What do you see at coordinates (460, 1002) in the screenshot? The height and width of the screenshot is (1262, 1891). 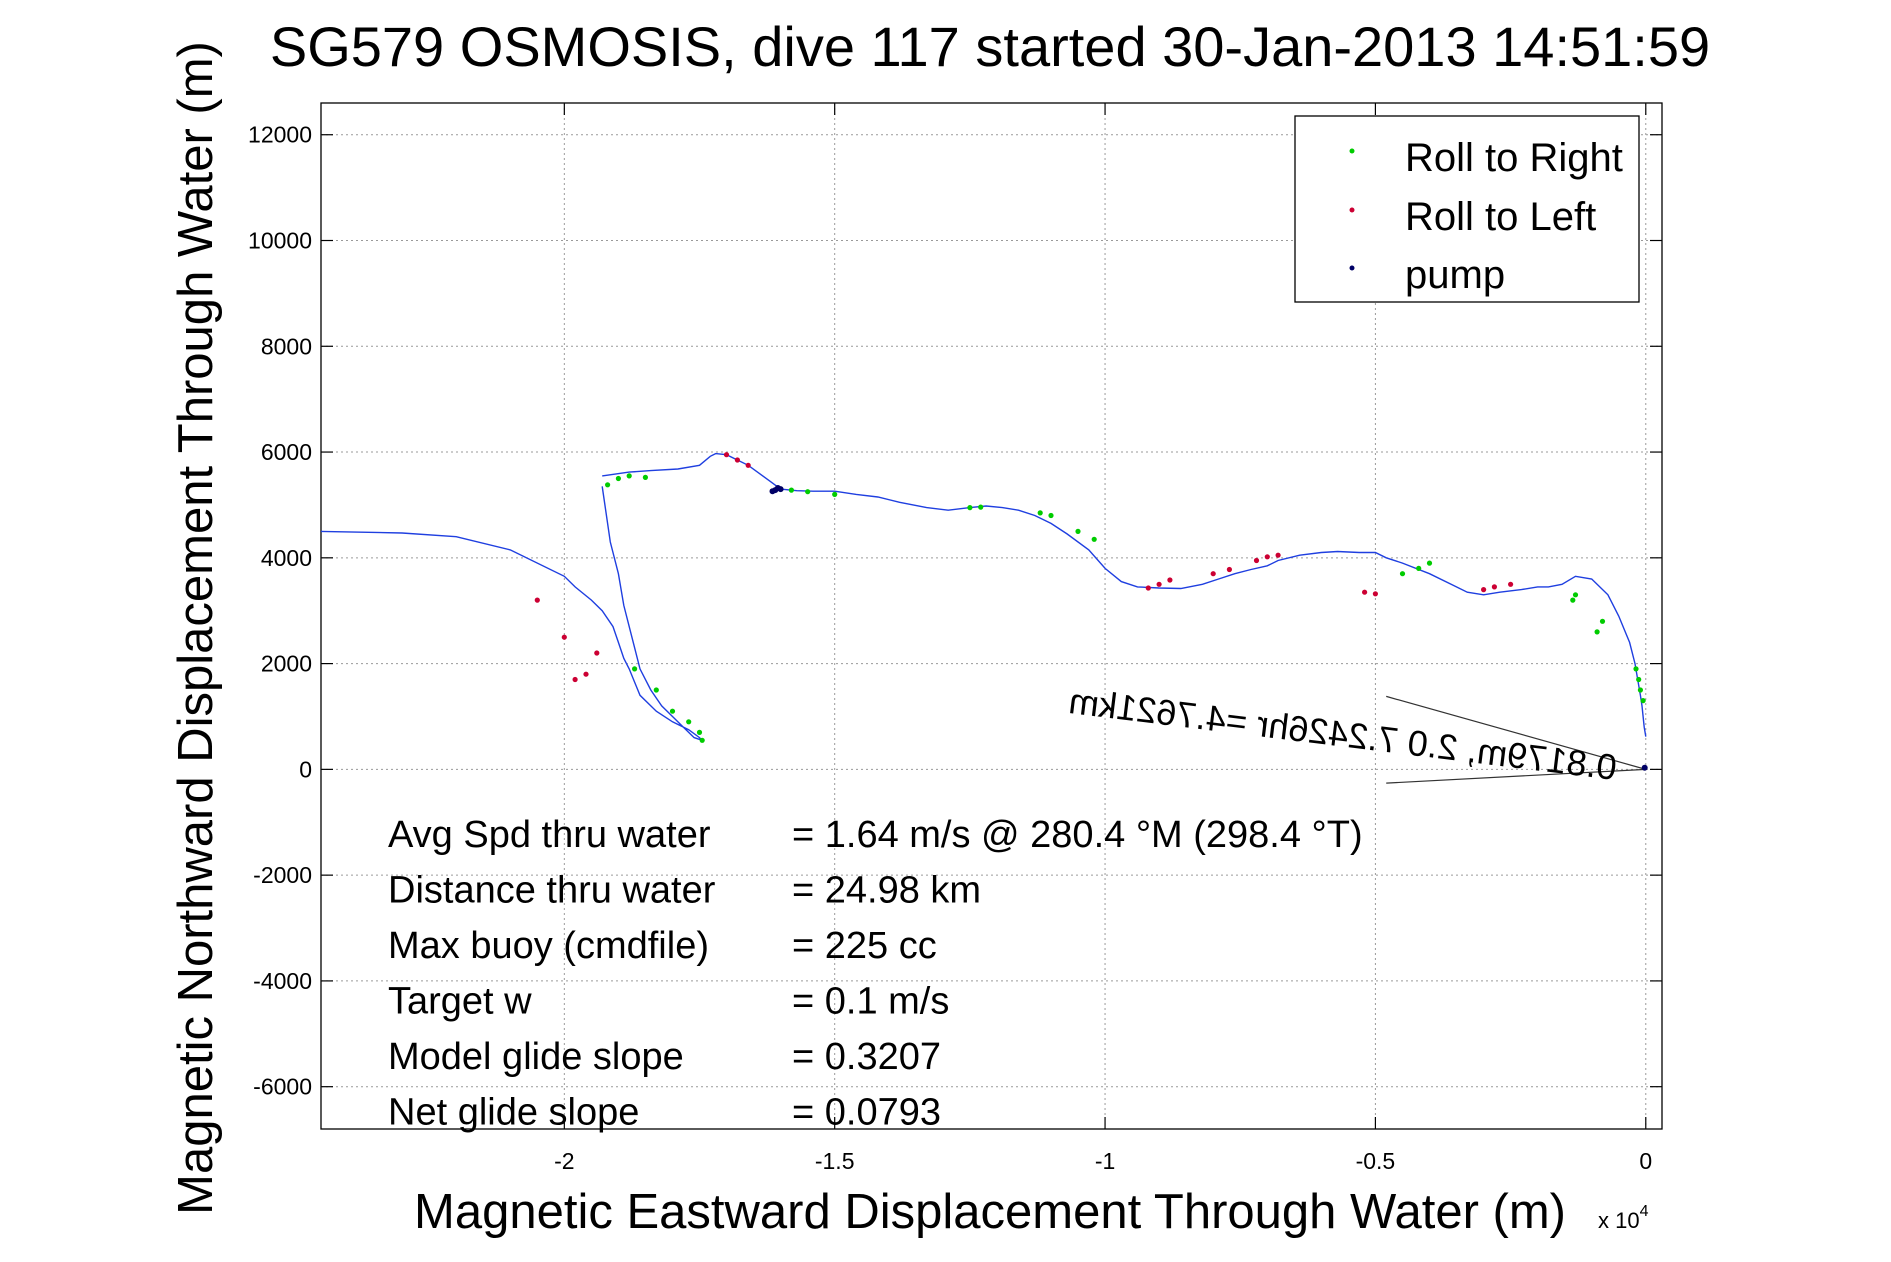 I see `stat-label: Target w` at bounding box center [460, 1002].